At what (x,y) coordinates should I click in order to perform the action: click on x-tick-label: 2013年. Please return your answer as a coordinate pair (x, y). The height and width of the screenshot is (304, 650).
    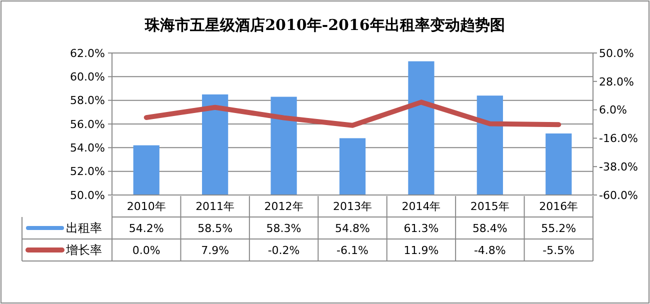
    Looking at the image, I should click on (352, 206).